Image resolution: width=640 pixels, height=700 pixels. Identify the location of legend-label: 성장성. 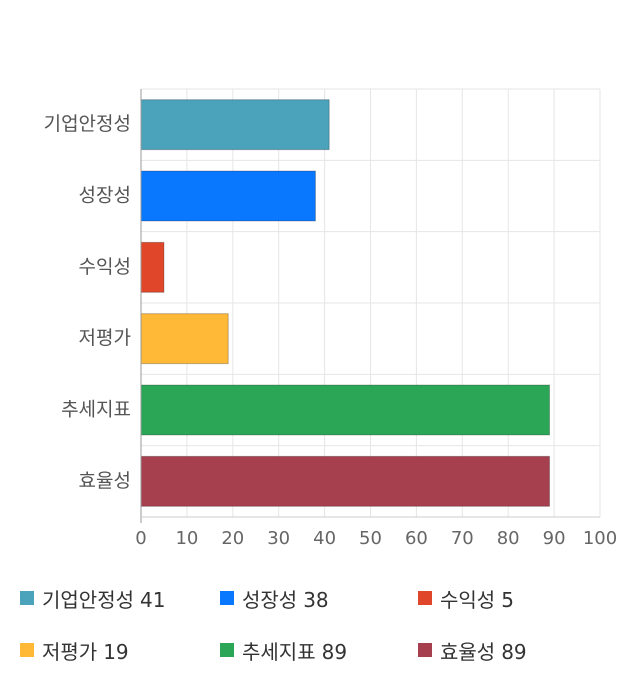
(270, 599).